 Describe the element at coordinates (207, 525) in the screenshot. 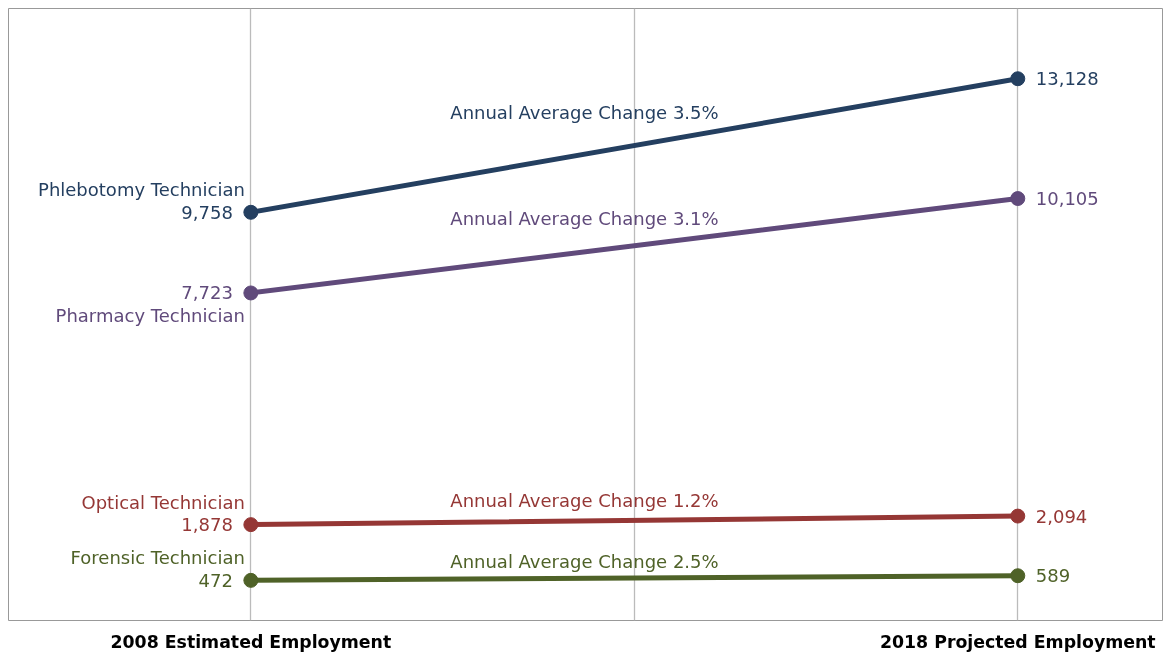

I see `data-label: 1,878` at that location.